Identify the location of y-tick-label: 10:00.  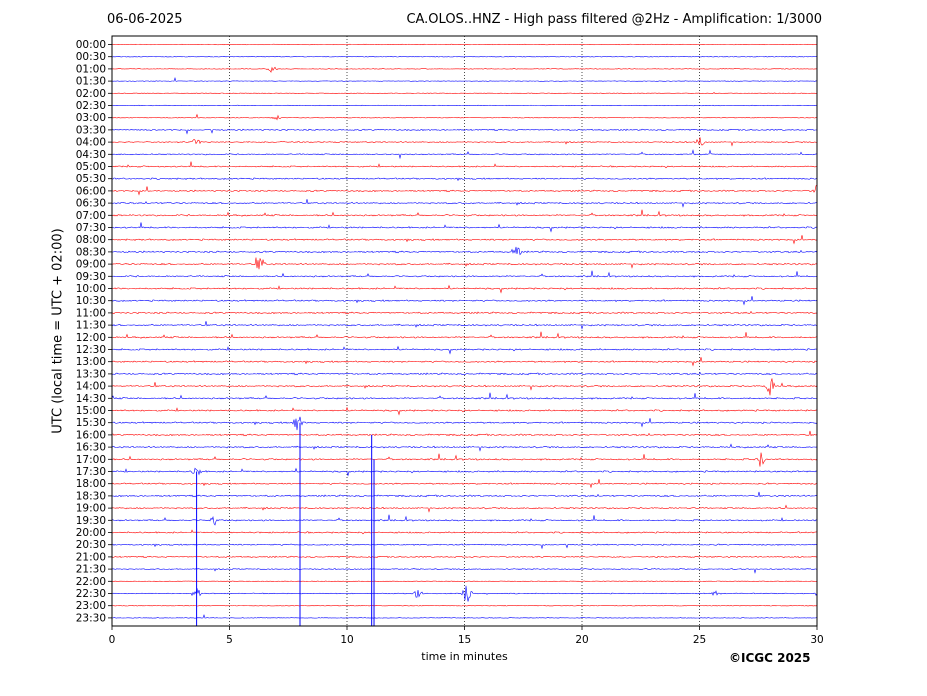
(91, 289).